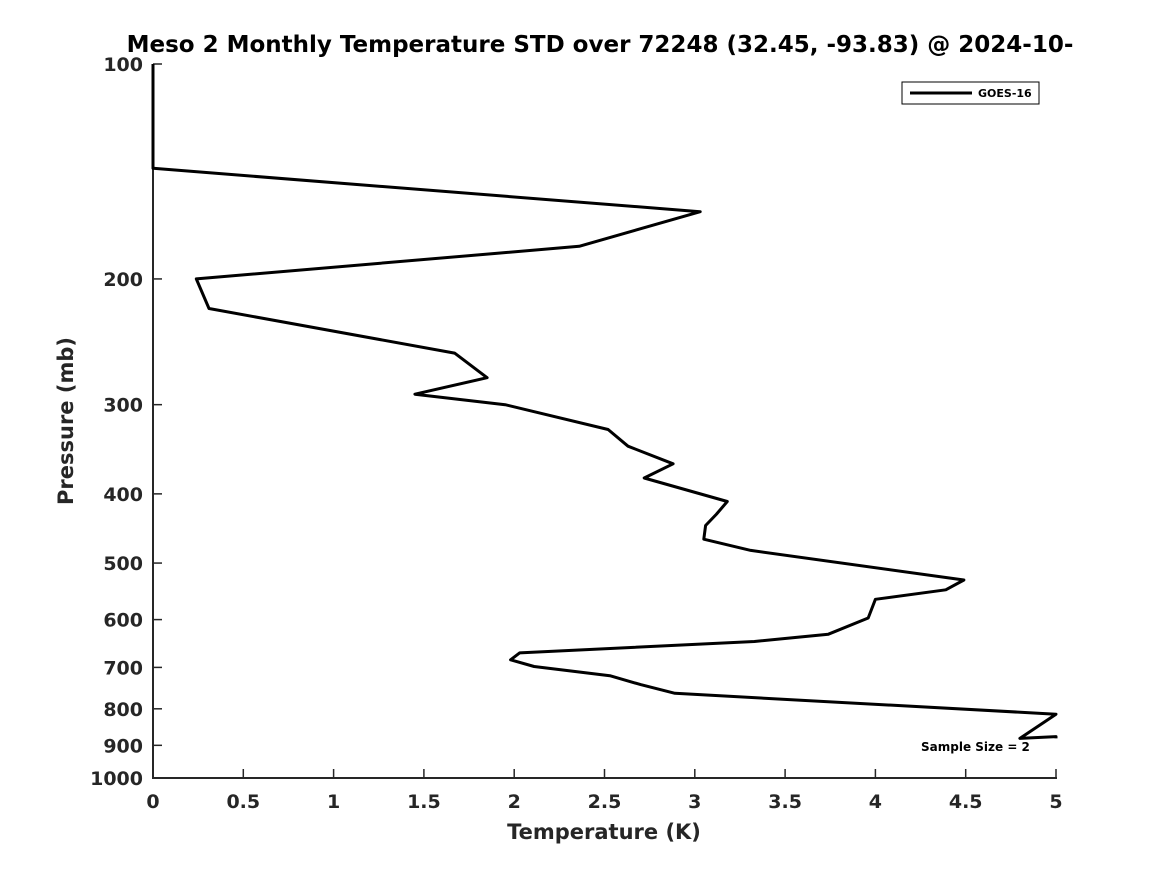 This screenshot has width=1167, height=875. What do you see at coordinates (123, 280) in the screenshot?
I see `y-tick-label: 200` at bounding box center [123, 280].